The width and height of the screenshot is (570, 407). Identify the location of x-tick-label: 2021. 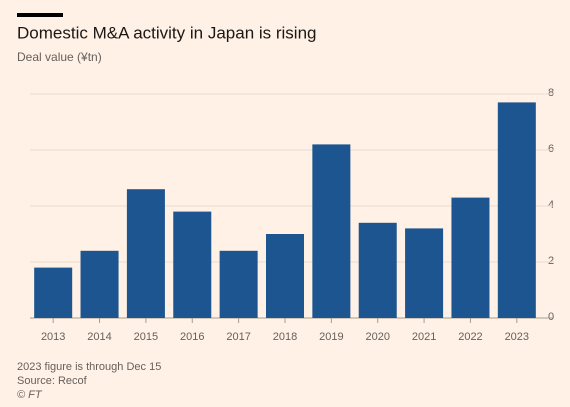
(424, 337).